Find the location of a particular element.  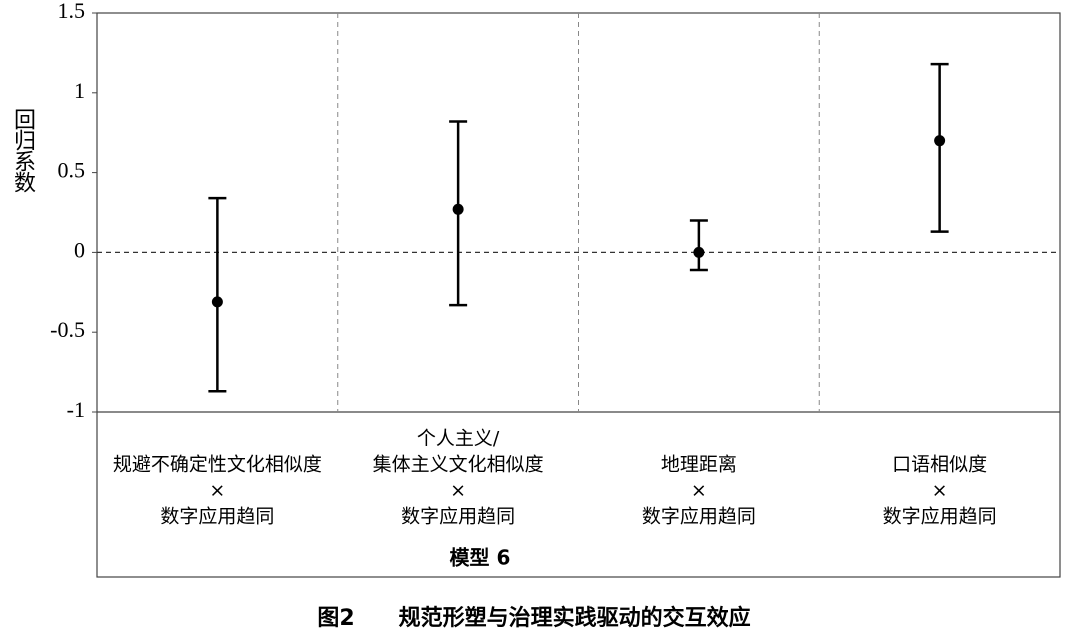

y-tick-label: 0.5 is located at coordinates (72, 170).